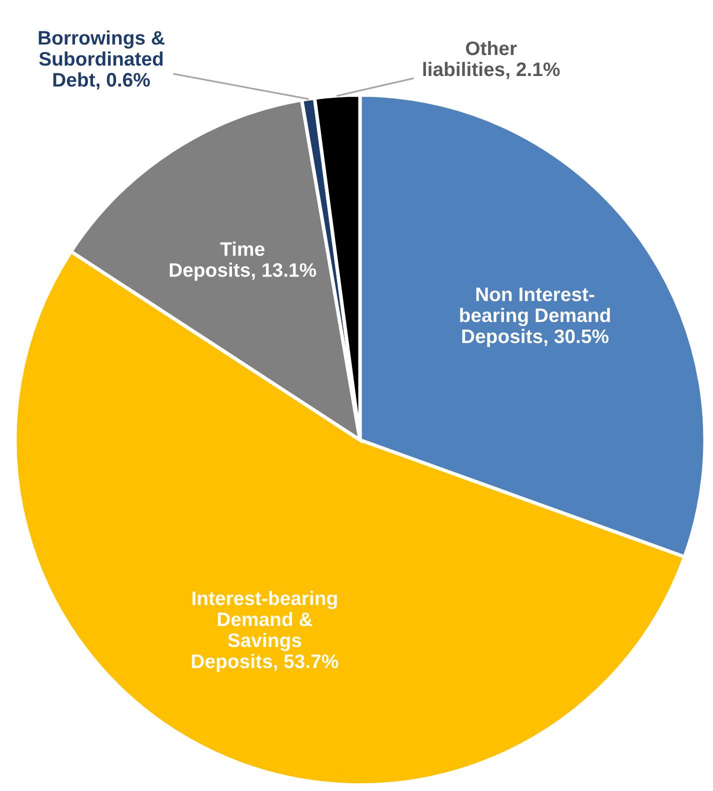 This screenshot has width=713, height=791. What do you see at coordinates (491, 60) in the screenshot?
I see `slice-label: Other liabilities, 2.1%` at bounding box center [491, 60].